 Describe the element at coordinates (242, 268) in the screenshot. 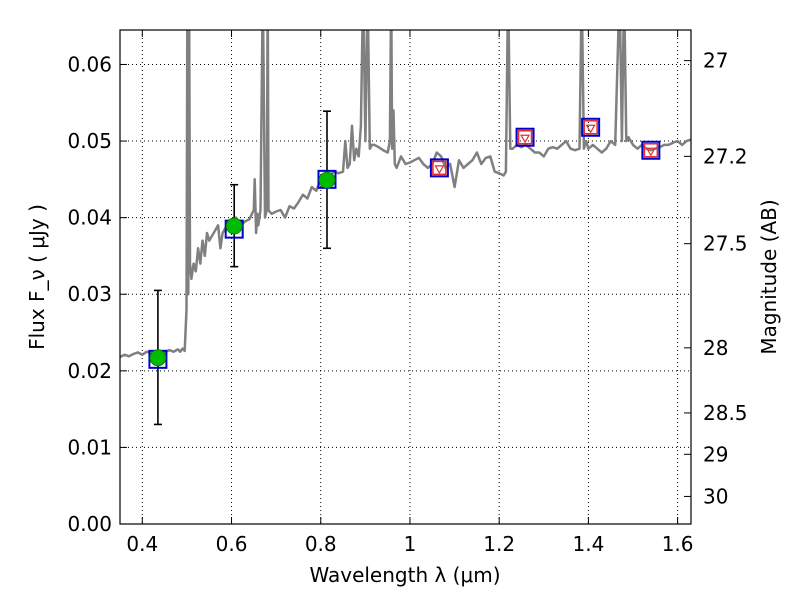

I see `errorbar-layer` at that location.